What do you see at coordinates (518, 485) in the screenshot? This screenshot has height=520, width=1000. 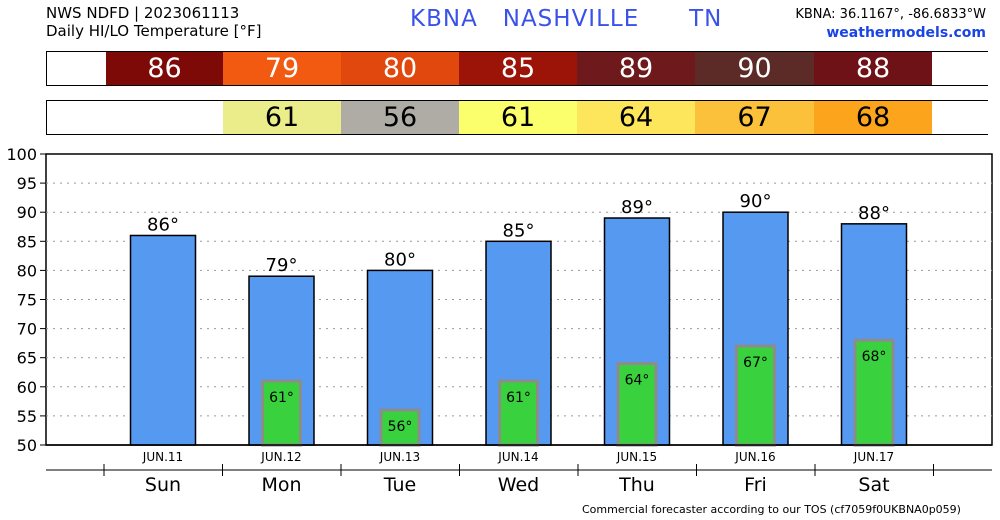 I see `x-day-label: Wed` at bounding box center [518, 485].